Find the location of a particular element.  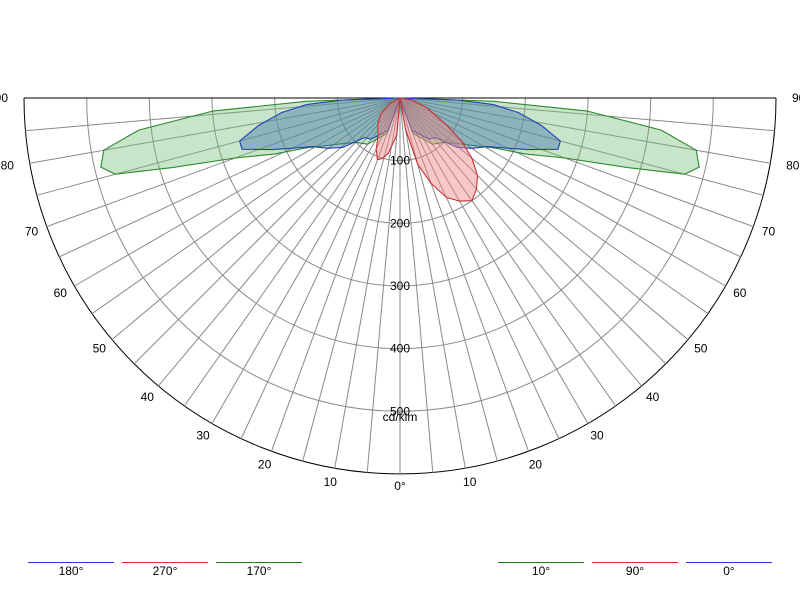

radial-tick-label: 200 is located at coordinates (400, 223).